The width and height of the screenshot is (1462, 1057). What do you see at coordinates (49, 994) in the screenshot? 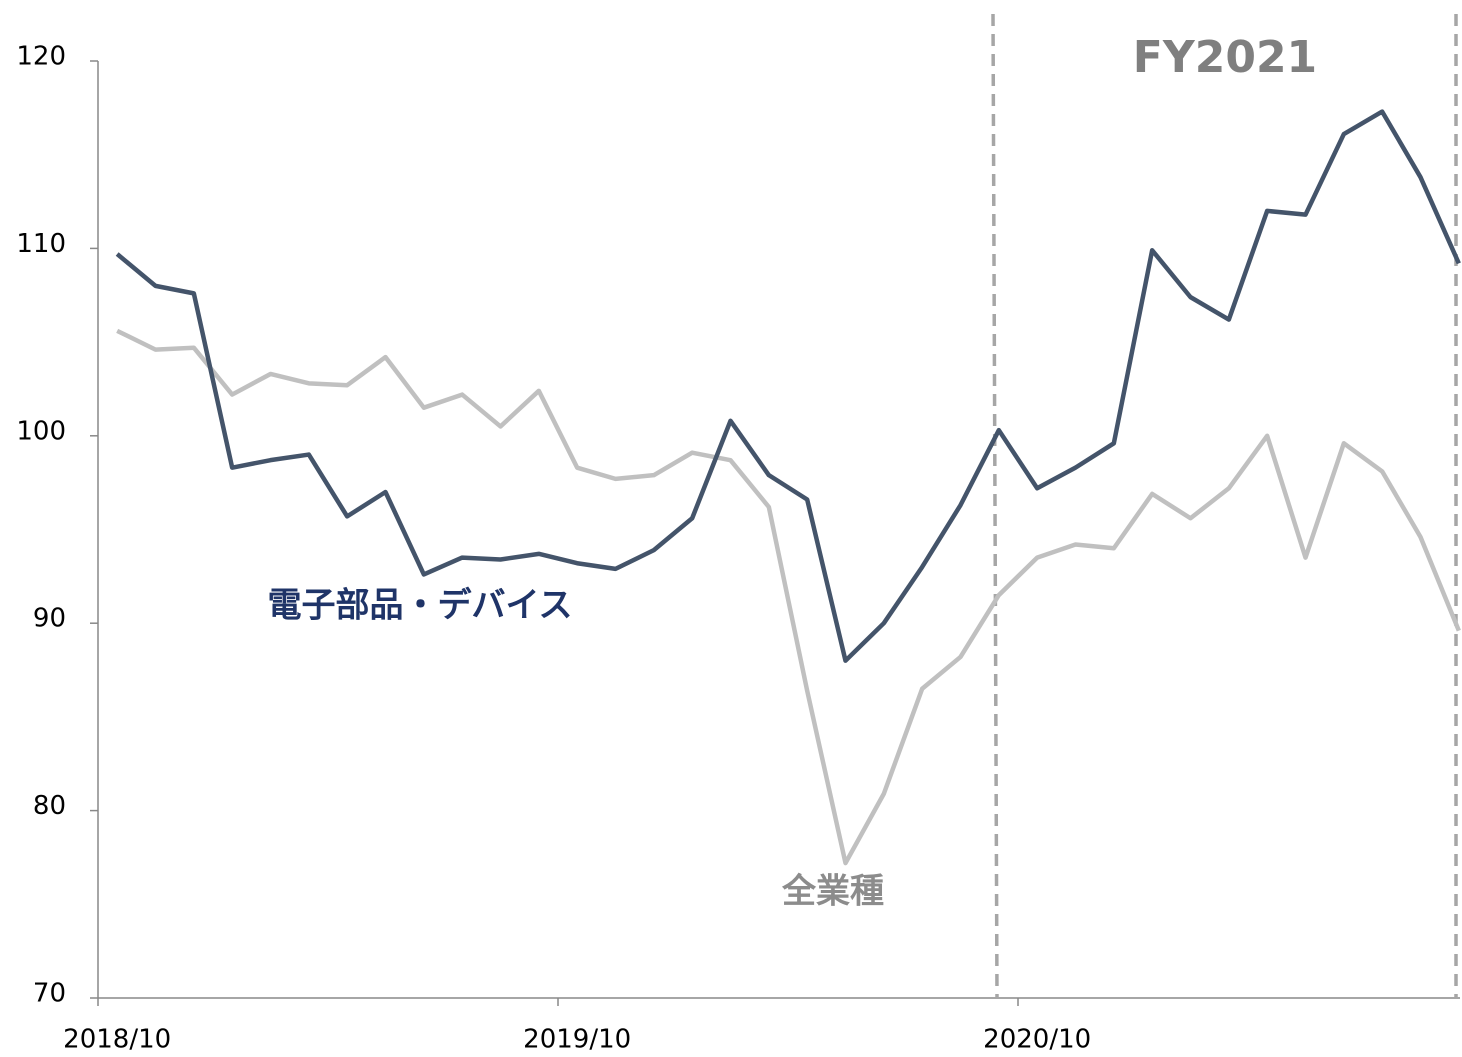
I see `y-tick-label: 70` at bounding box center [49, 994].